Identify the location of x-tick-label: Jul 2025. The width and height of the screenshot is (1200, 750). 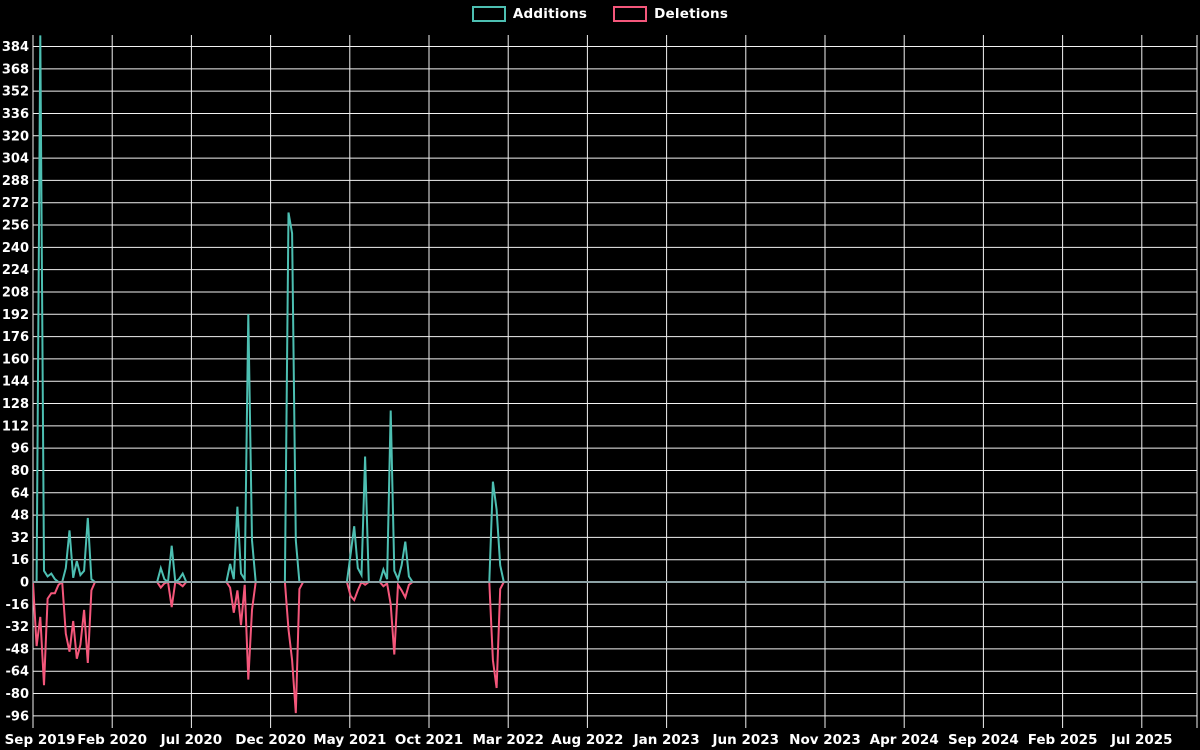
(1141, 740).